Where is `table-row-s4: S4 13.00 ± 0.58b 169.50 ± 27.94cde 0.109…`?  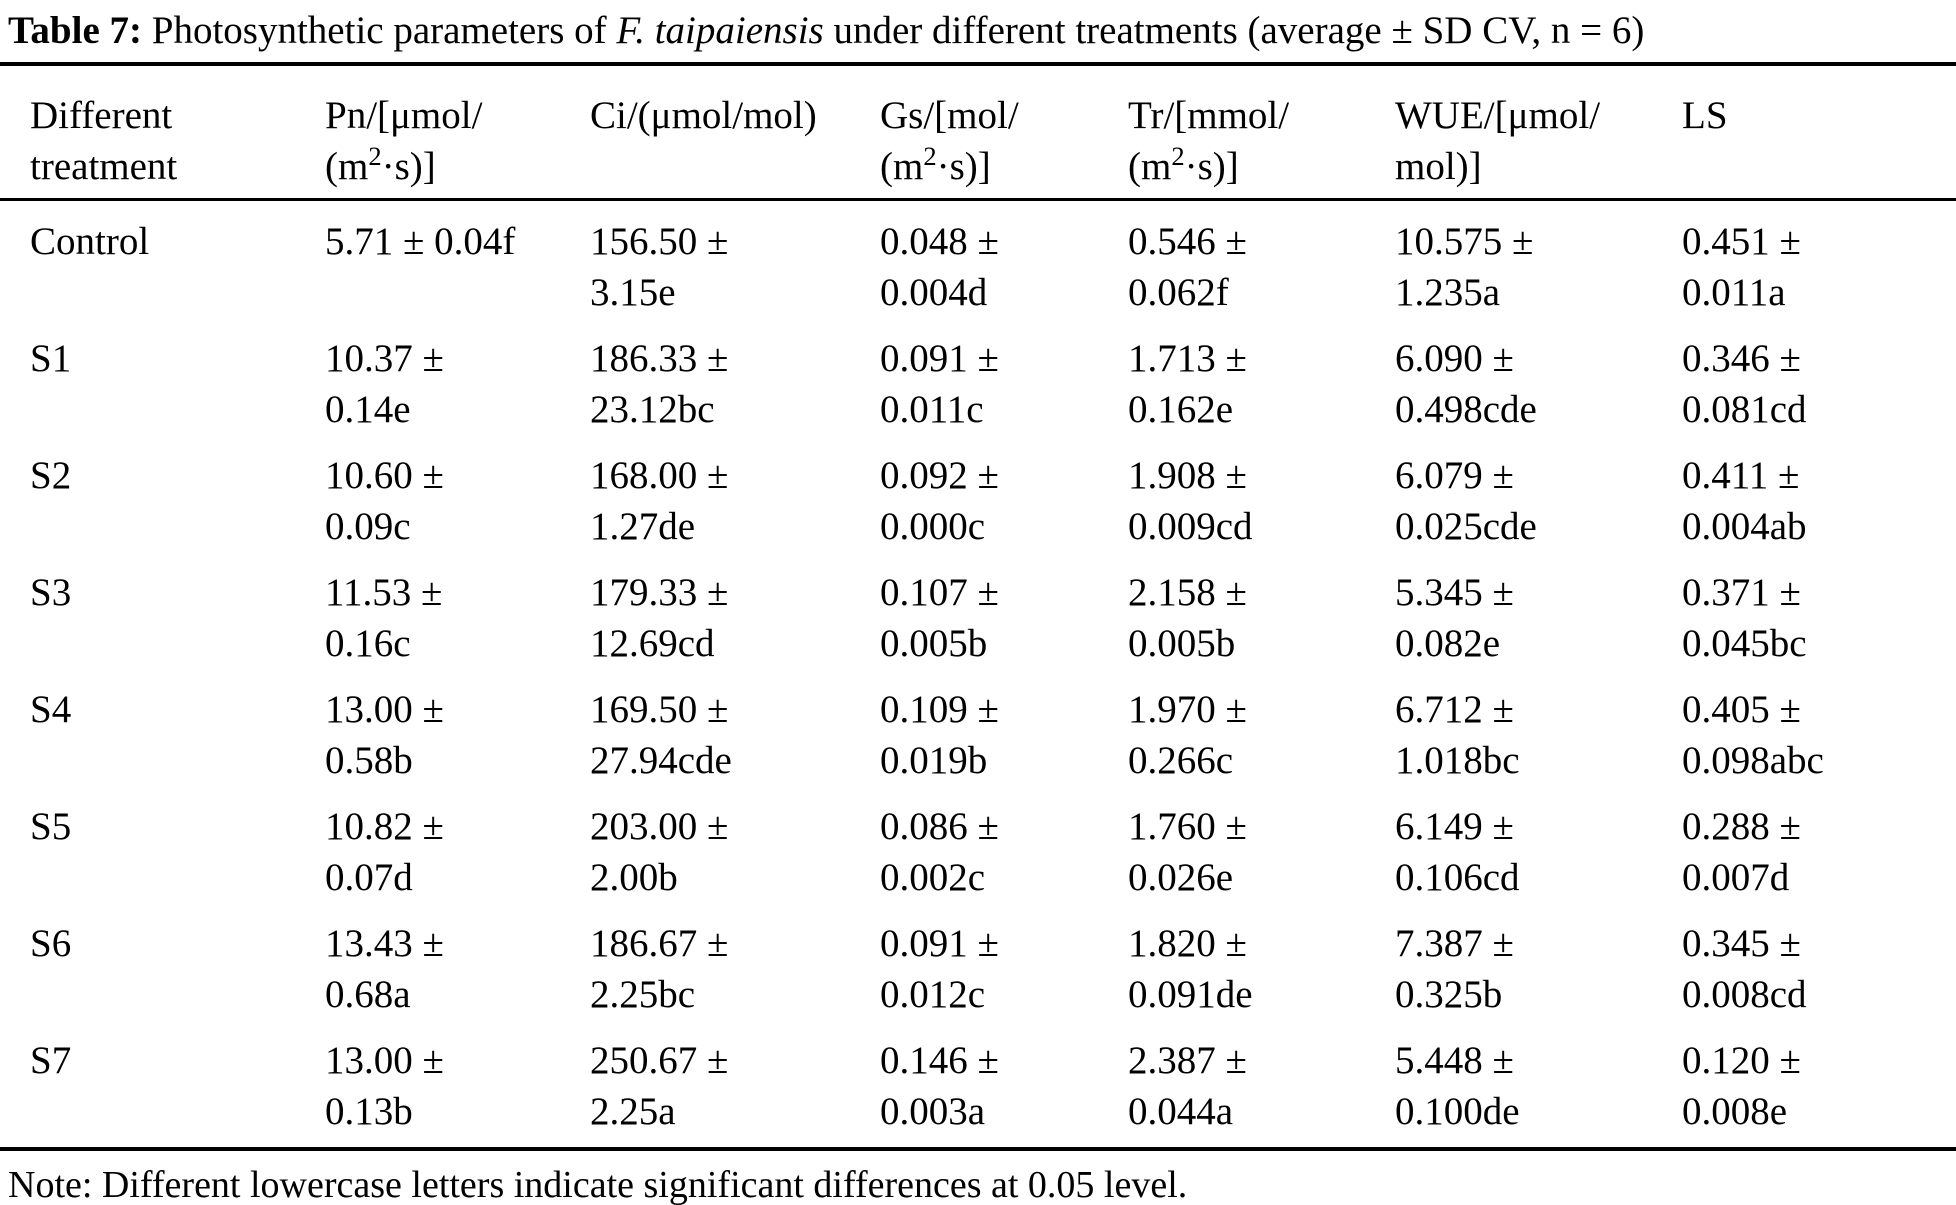 table-row-s4: S4 13.00 ± 0.58b 169.50 ± 27.94cde 0.109… is located at coordinates (978, 727).